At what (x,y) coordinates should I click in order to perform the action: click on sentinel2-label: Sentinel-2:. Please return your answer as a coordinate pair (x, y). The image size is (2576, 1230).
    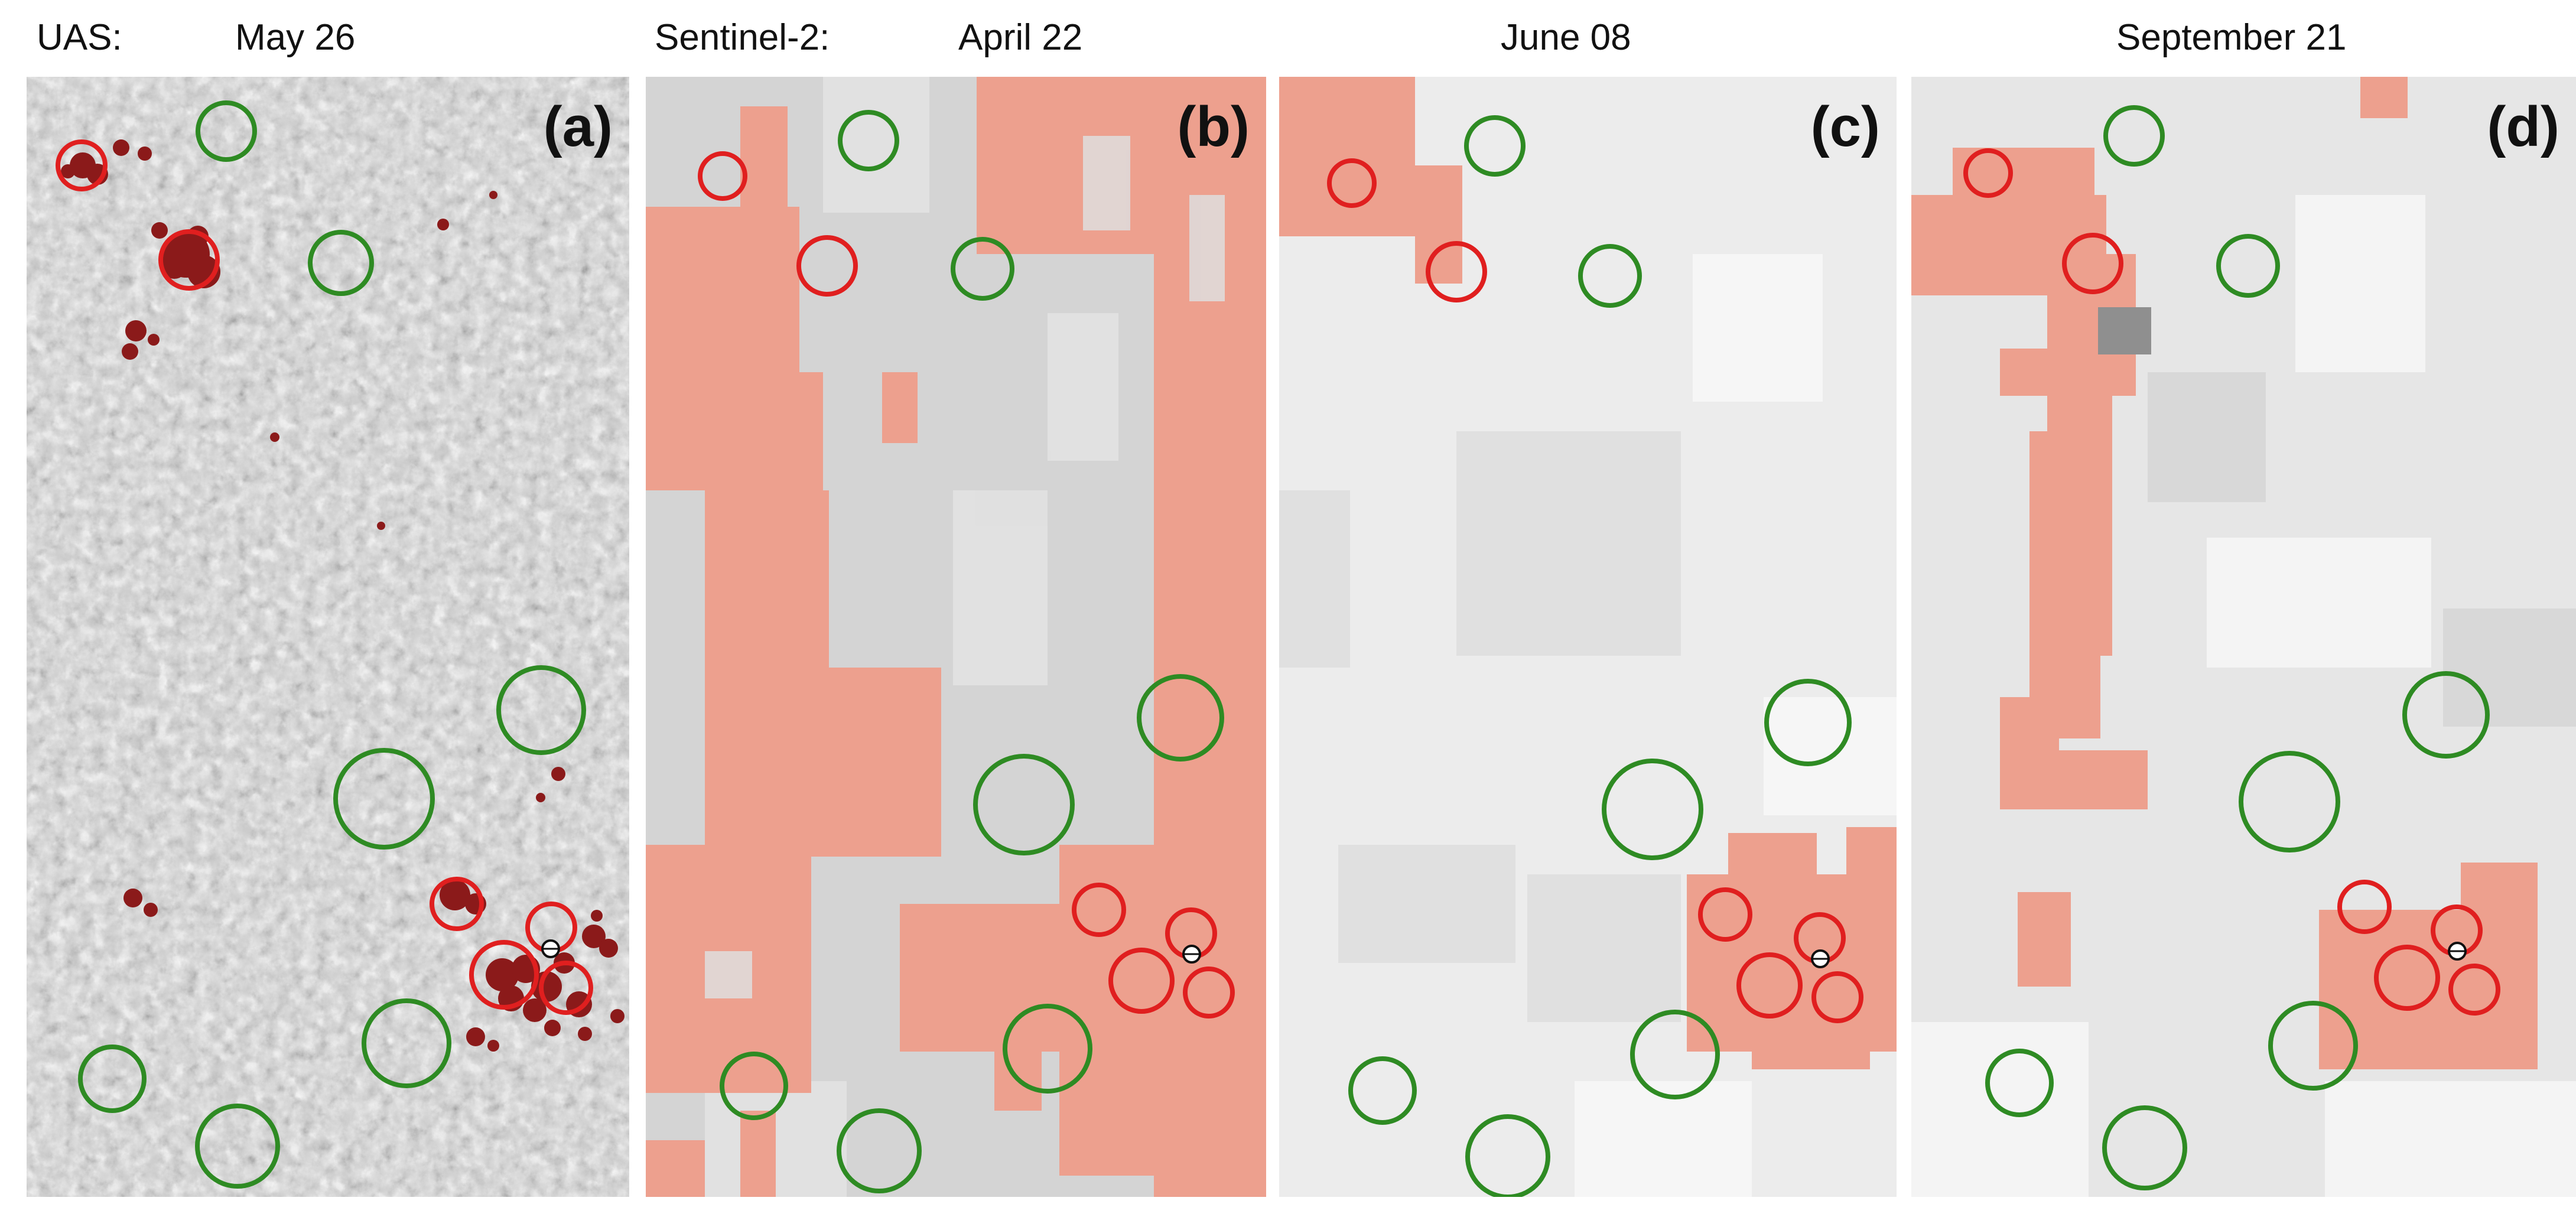
    Looking at the image, I should click on (743, 37).